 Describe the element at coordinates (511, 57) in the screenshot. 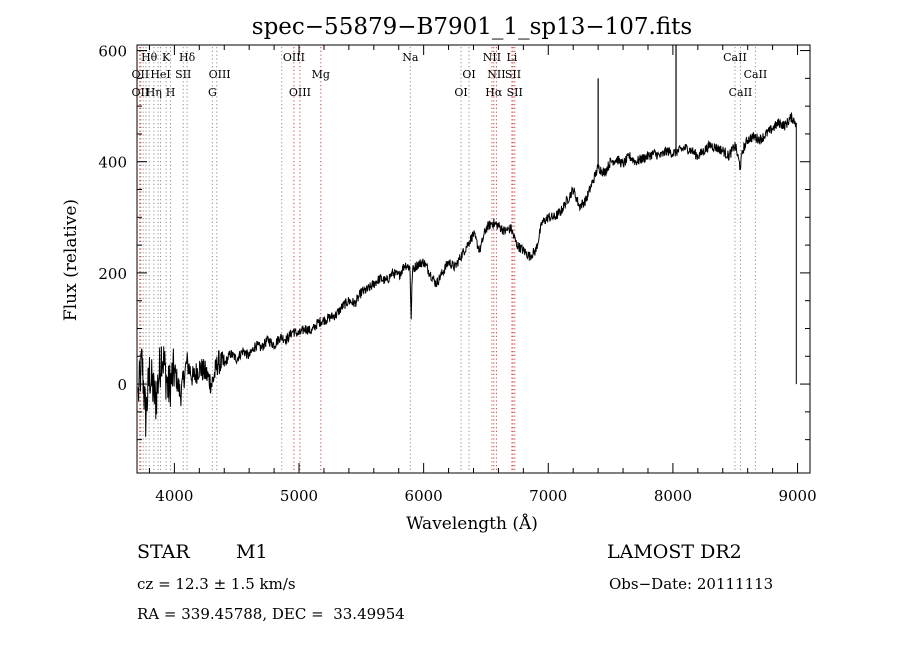

I see `line-label: Li` at that location.